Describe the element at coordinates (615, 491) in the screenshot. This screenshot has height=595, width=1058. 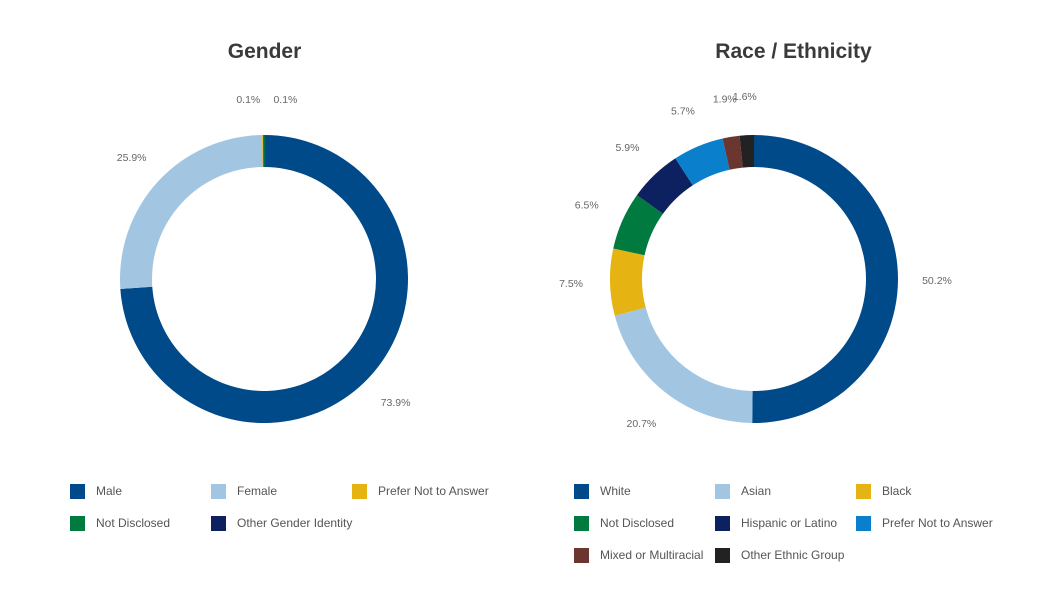
I see `legend-label: White` at that location.